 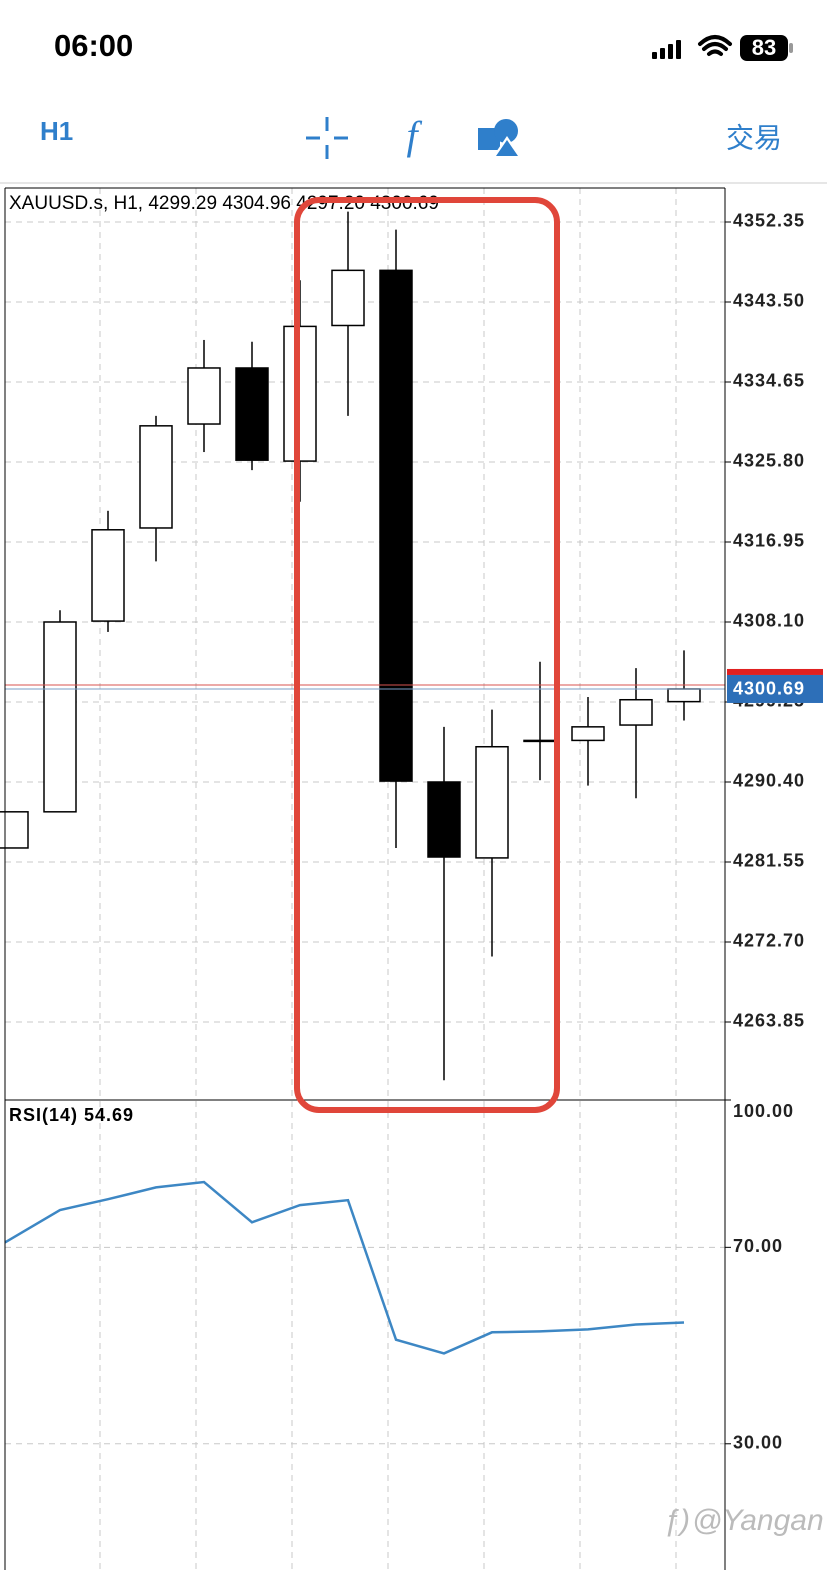 I want to click on battery-level: 83, so click(x=764, y=47).